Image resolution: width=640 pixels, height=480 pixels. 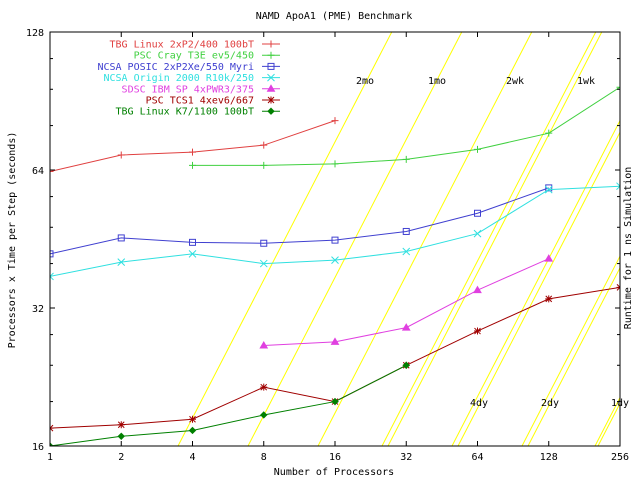 I want to click on runtime-label: 2dy, so click(x=550, y=403).